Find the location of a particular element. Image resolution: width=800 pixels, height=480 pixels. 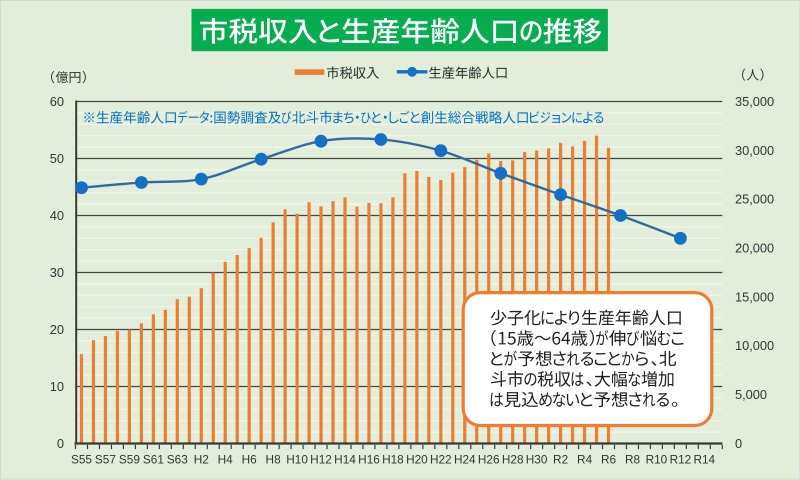

svg-text: S61 is located at coordinates (153, 460).